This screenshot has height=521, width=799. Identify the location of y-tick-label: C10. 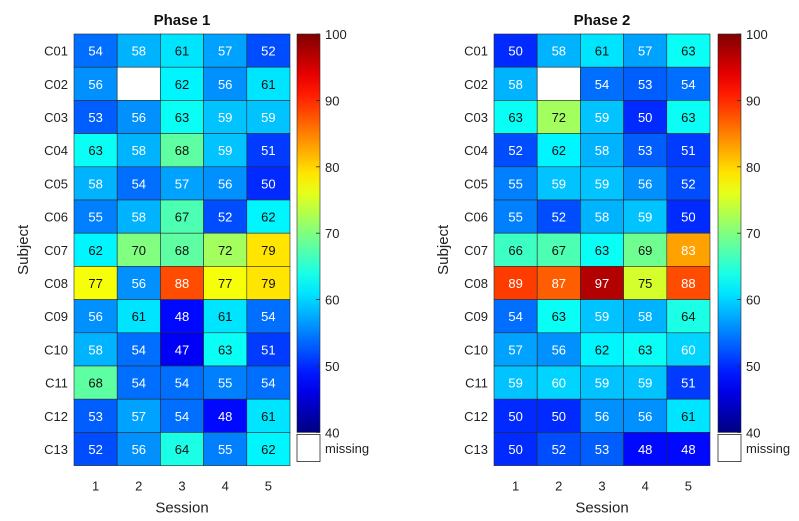
(476, 349).